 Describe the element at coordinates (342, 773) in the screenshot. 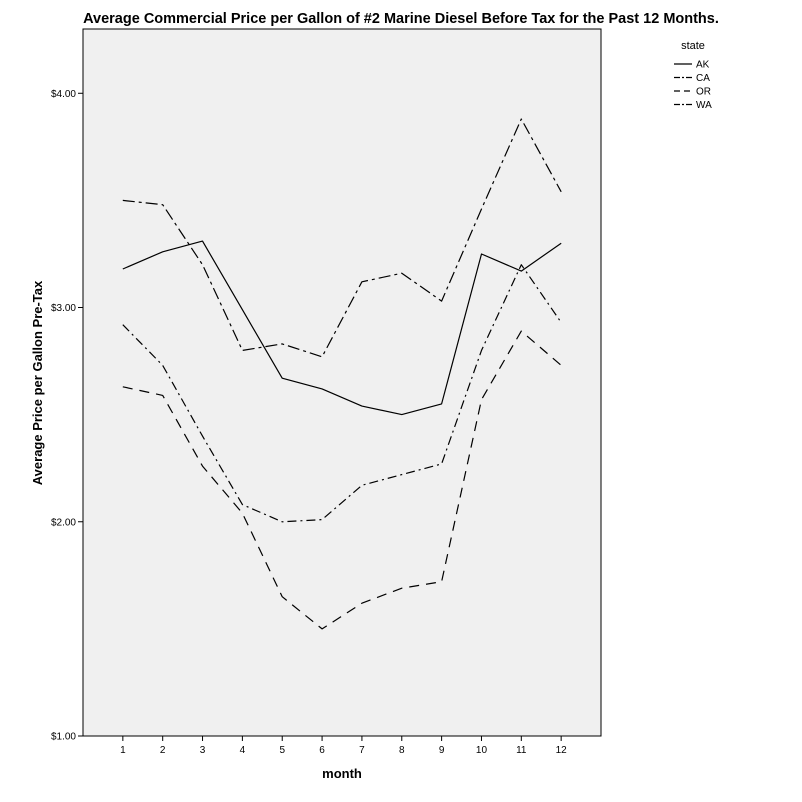

I see `x-axis-title: month` at that location.